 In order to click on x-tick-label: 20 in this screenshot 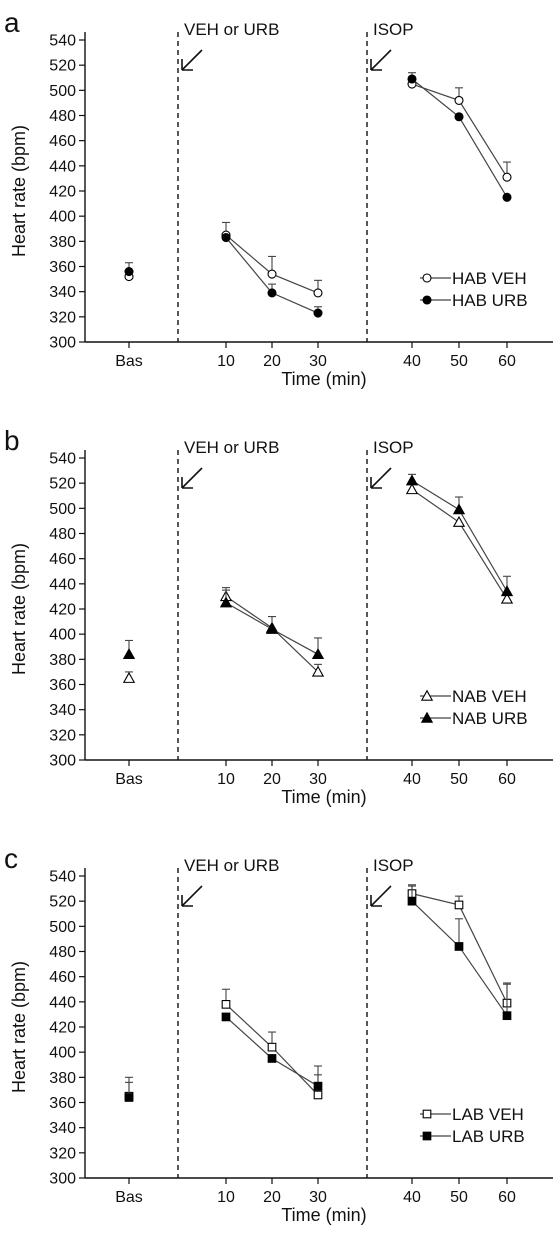, I will do `click(272, 1197)`.